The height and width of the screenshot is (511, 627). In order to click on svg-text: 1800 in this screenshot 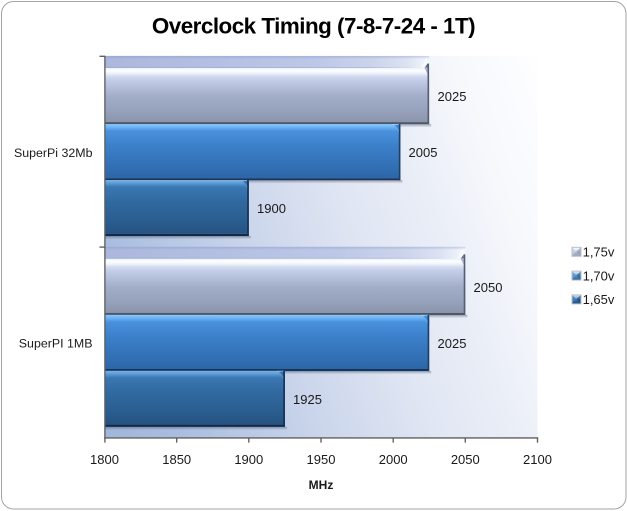, I will do `click(104, 459)`.